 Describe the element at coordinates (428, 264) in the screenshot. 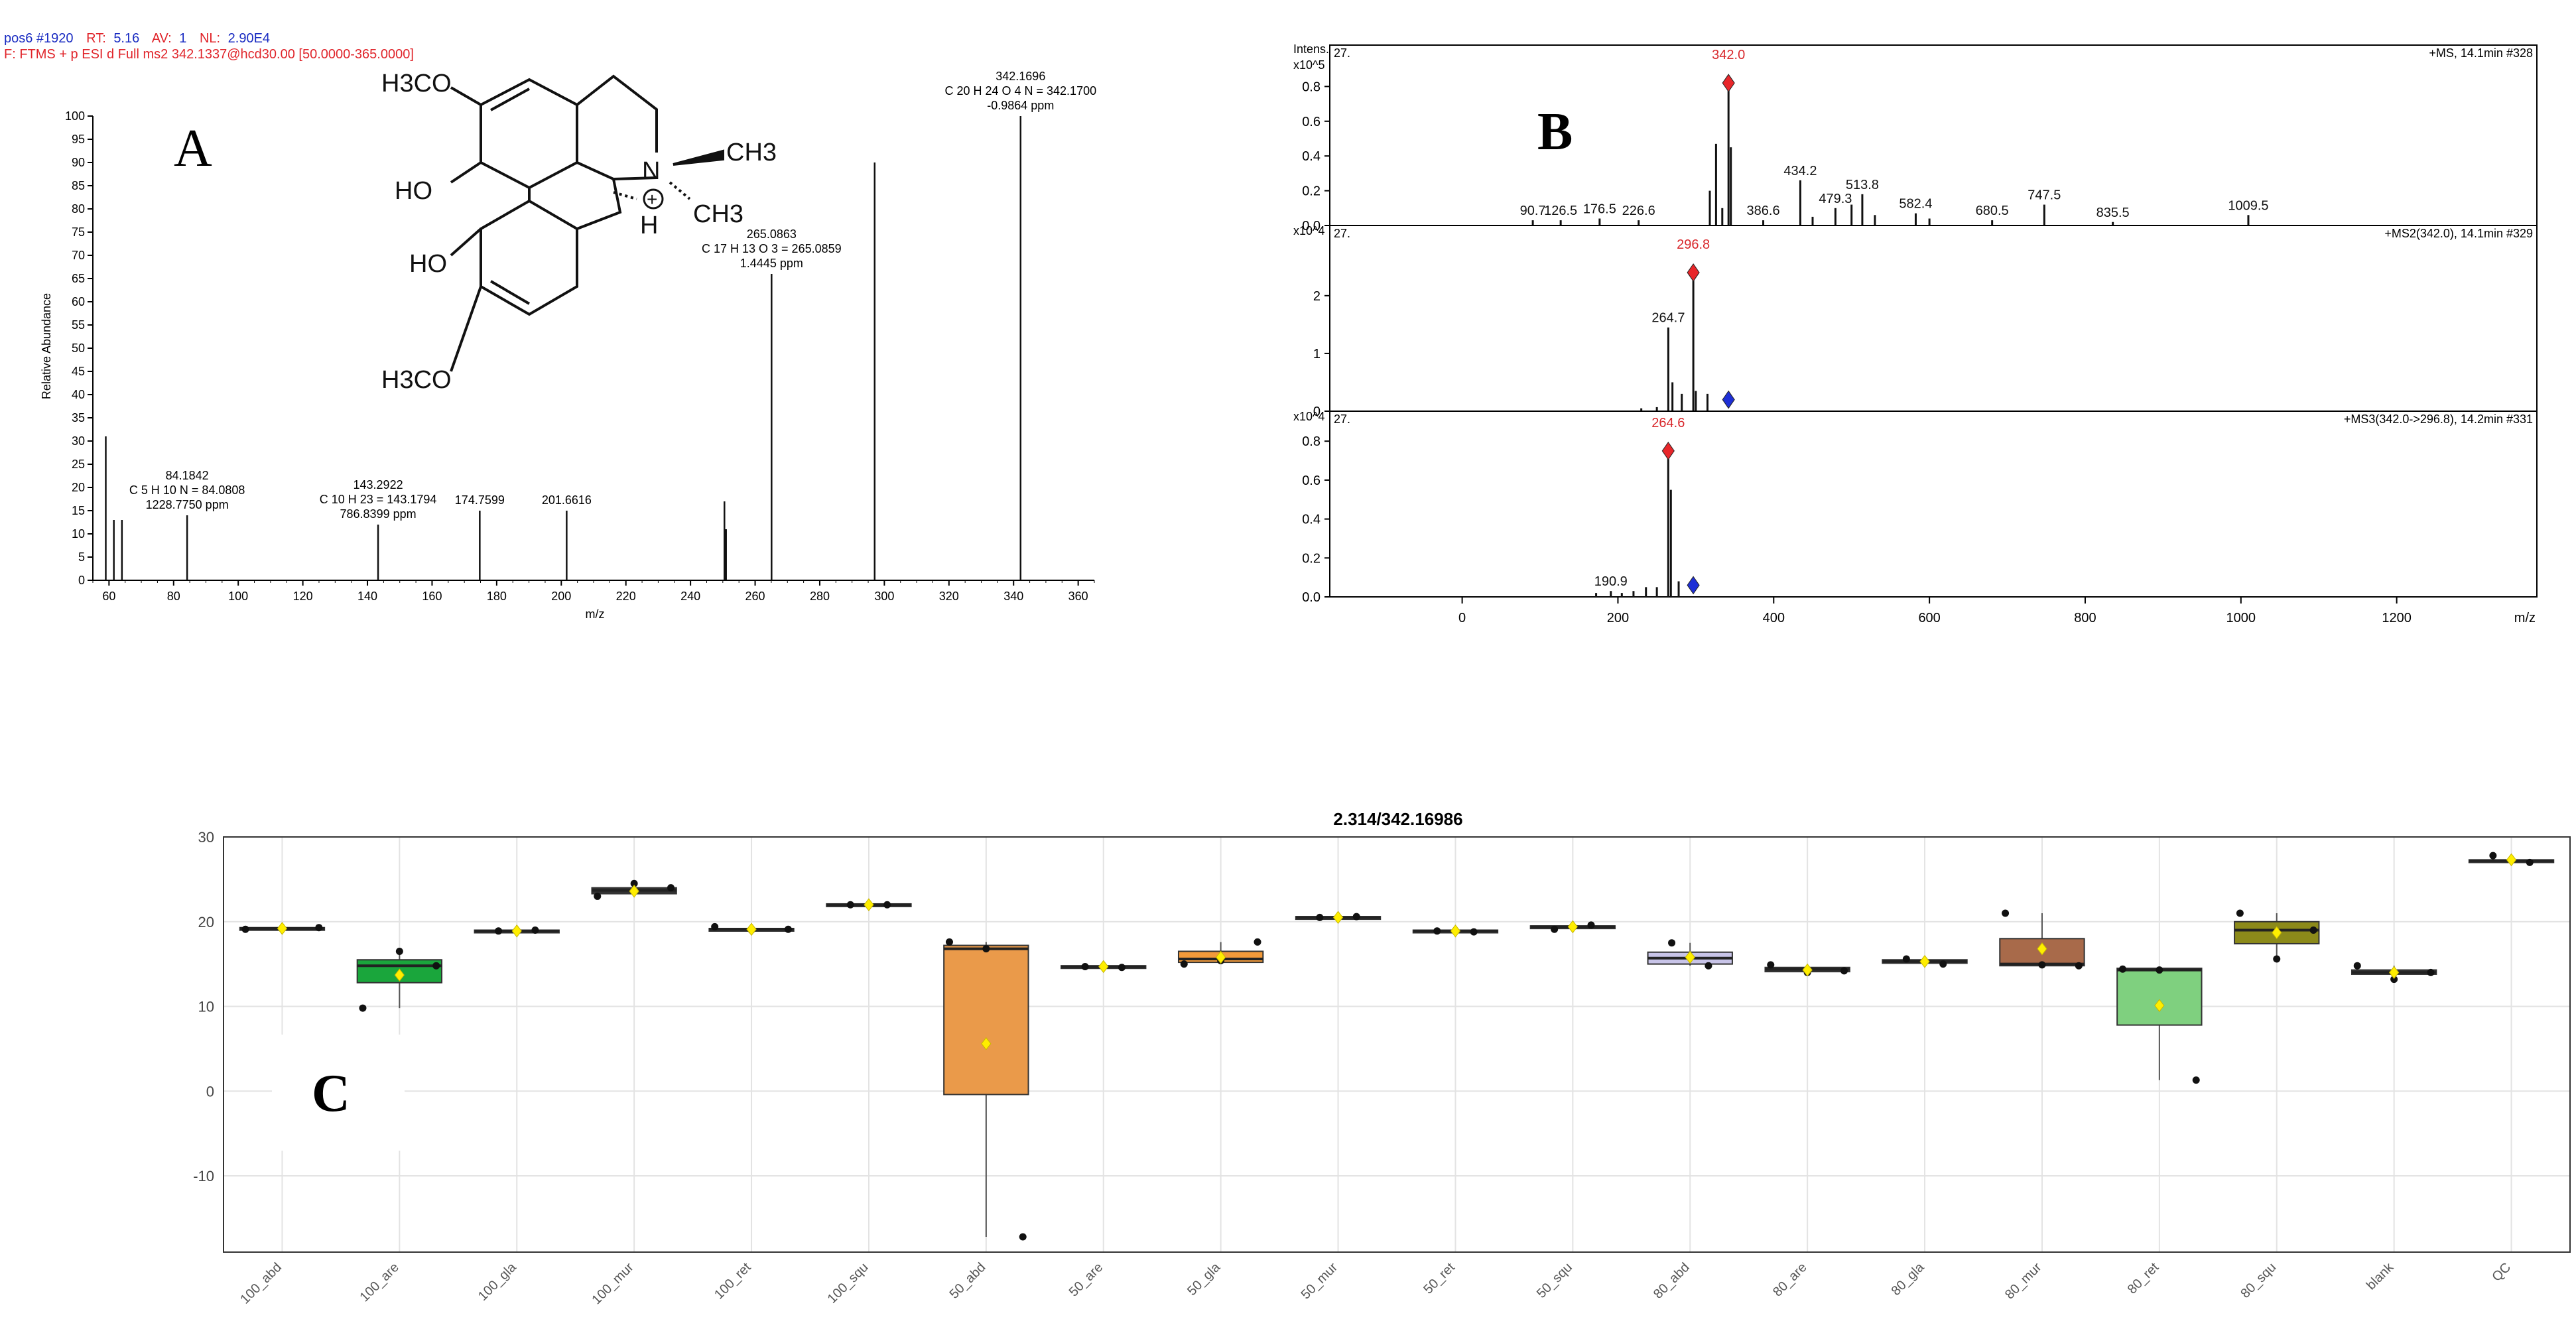

I see `struct-label-oh-bottom: HO` at that location.